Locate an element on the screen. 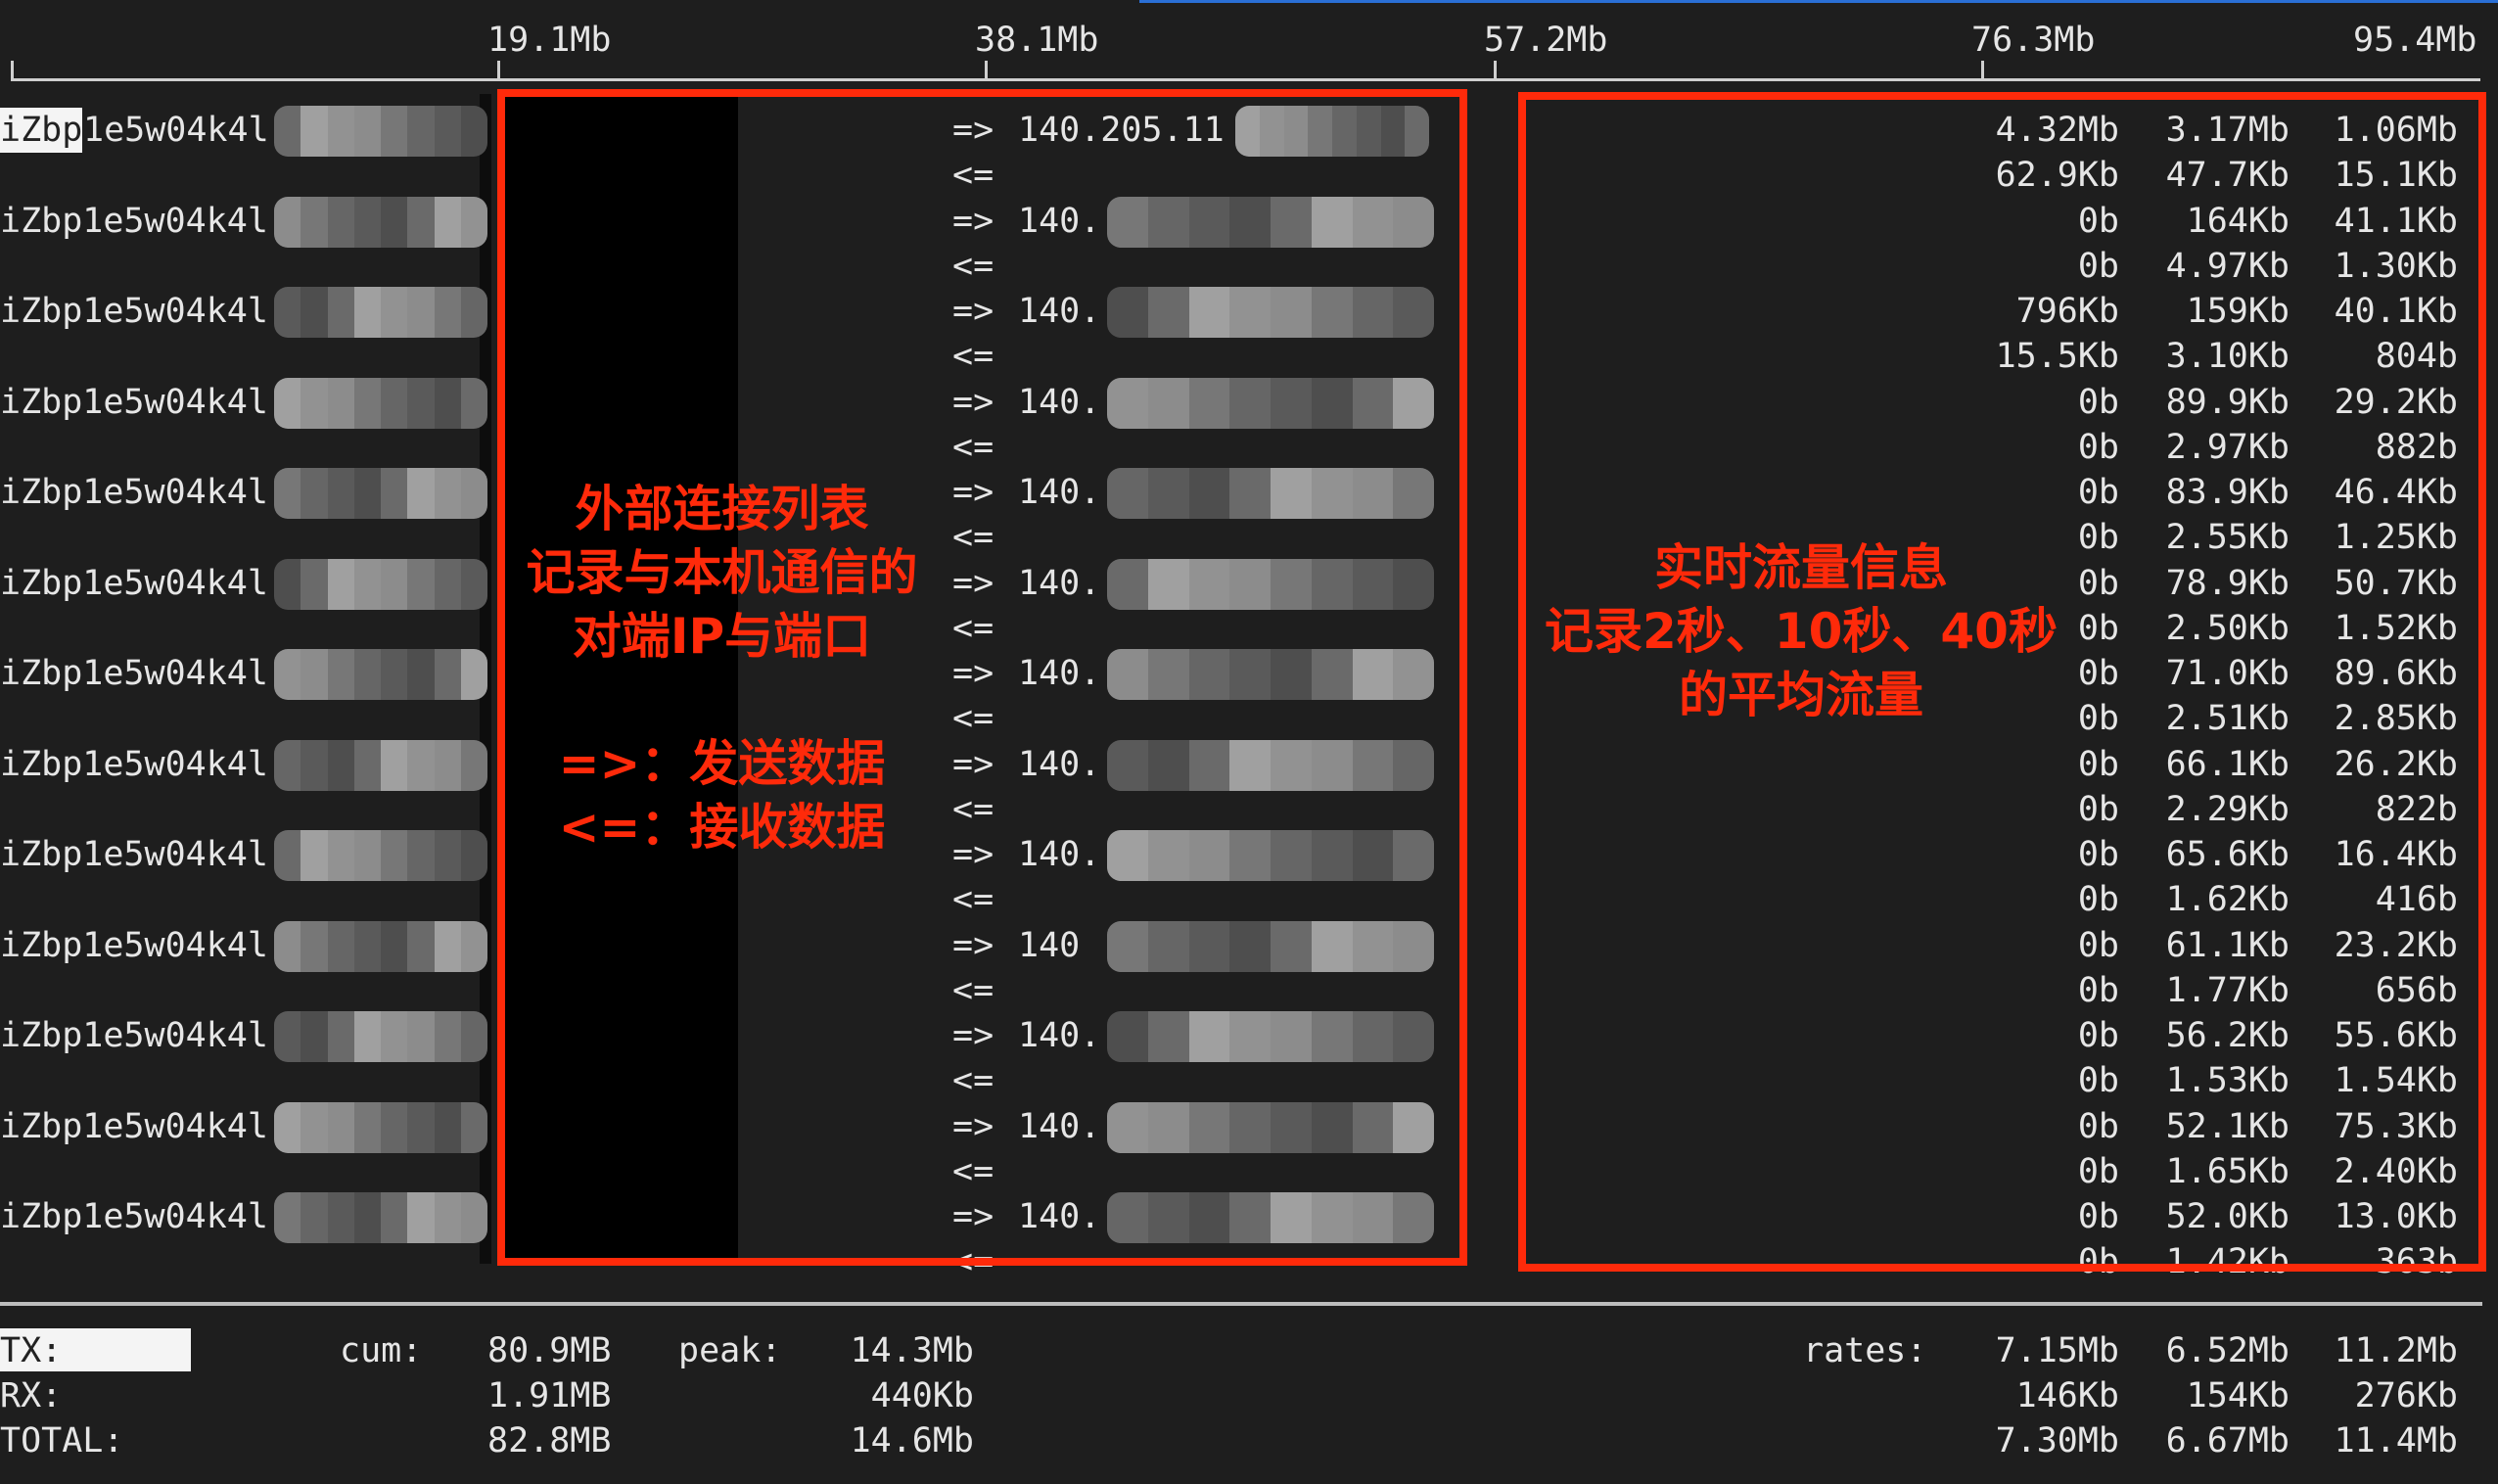  tx-rate-40s: 40.1Kb is located at coordinates (2396, 311).